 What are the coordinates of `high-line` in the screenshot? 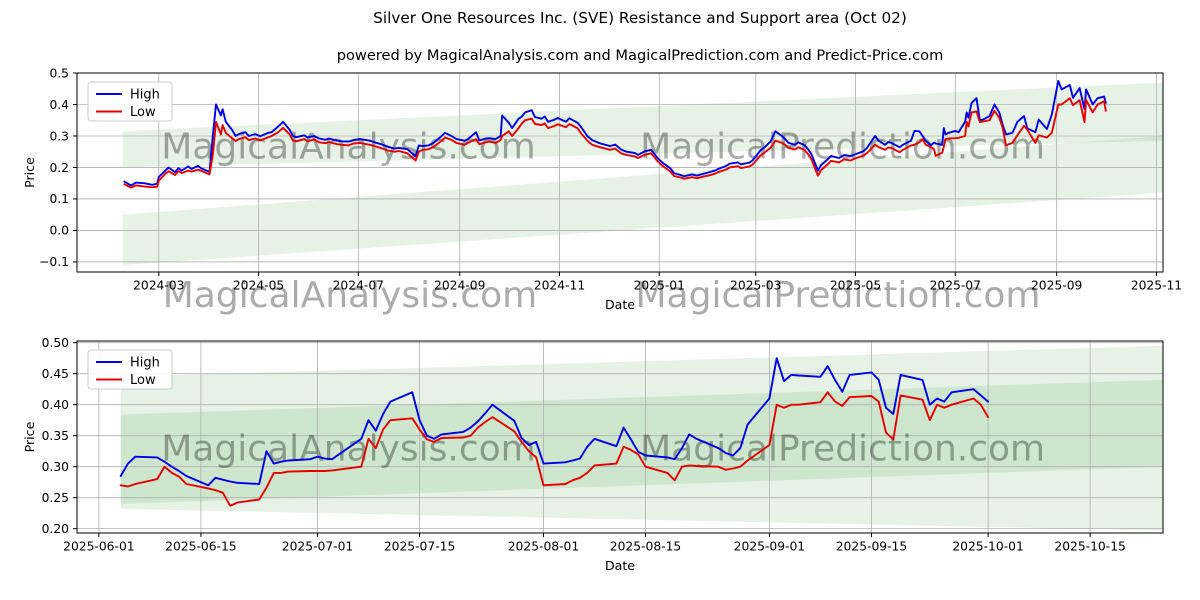 It's located at (615, 133).